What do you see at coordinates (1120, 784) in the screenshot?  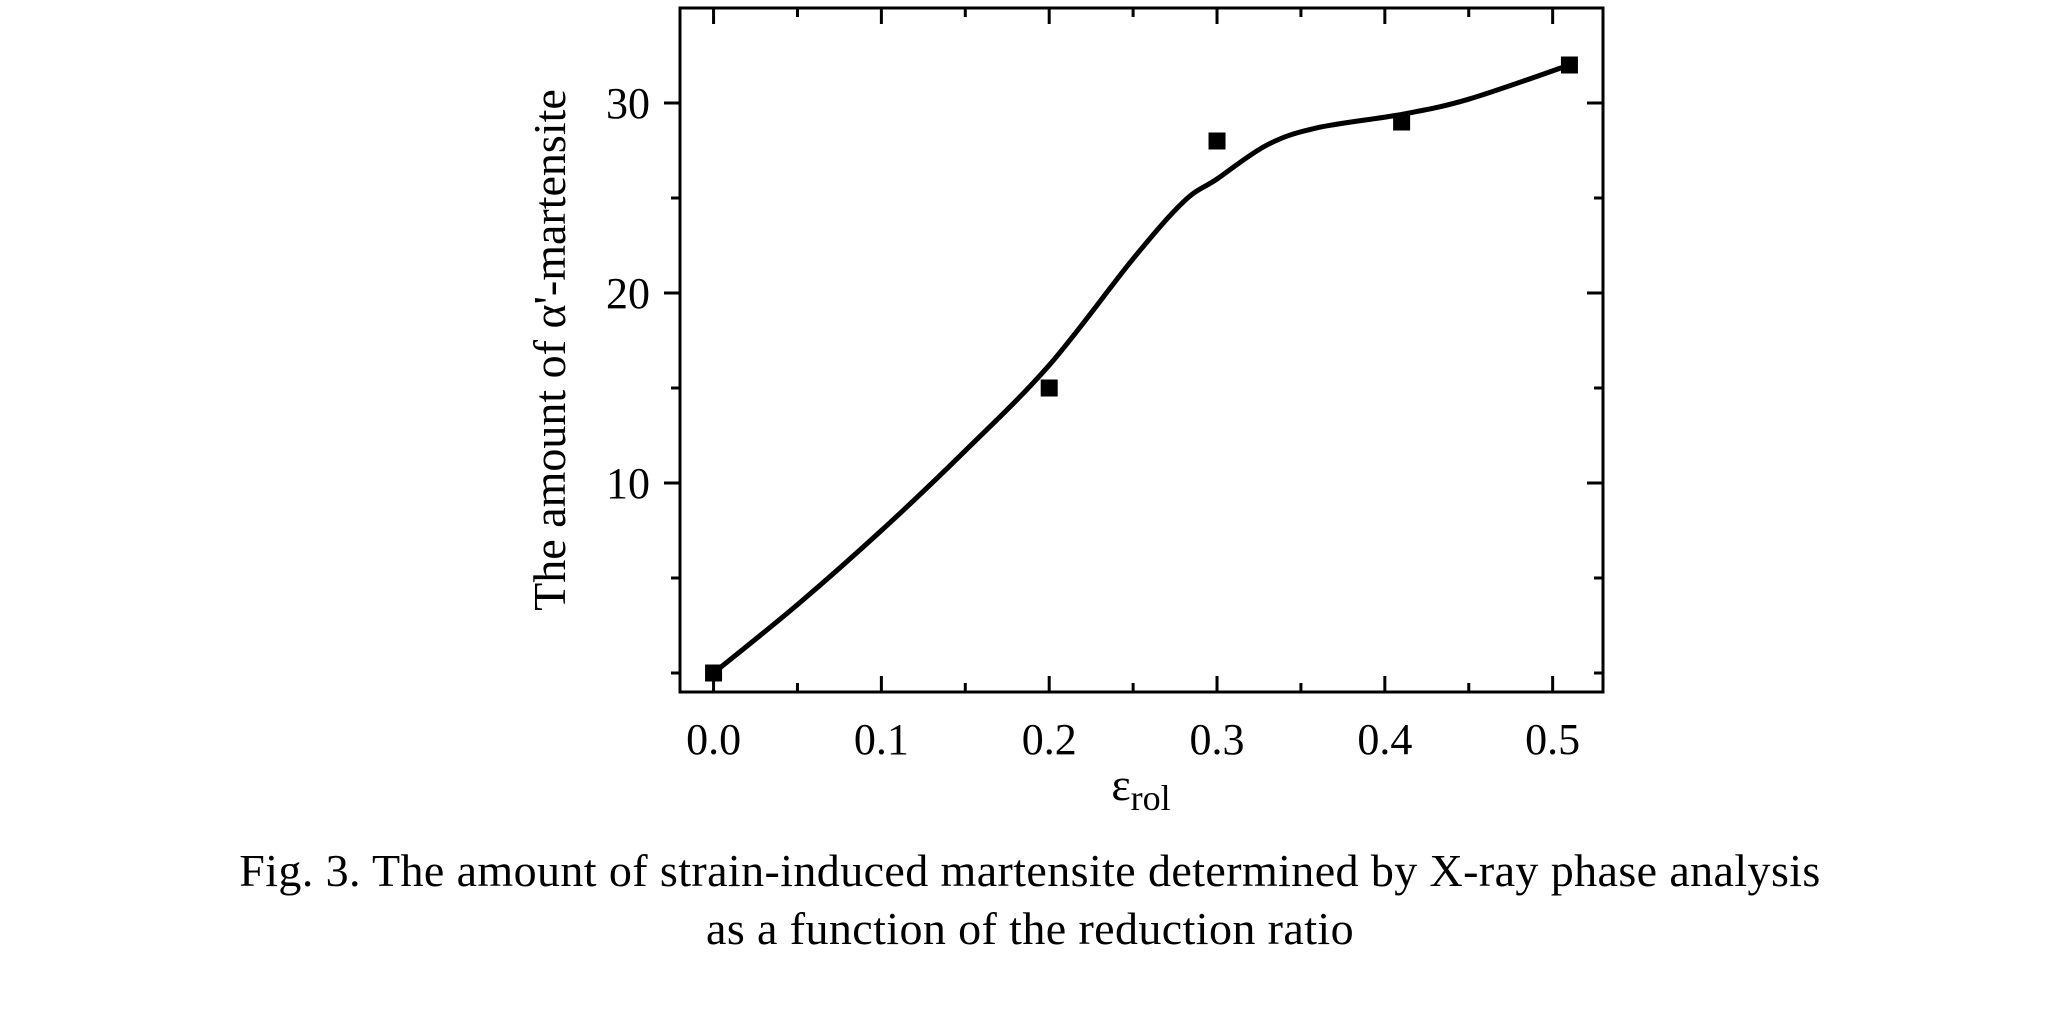 I see `x-axis-label-symbol: ε` at bounding box center [1120, 784].